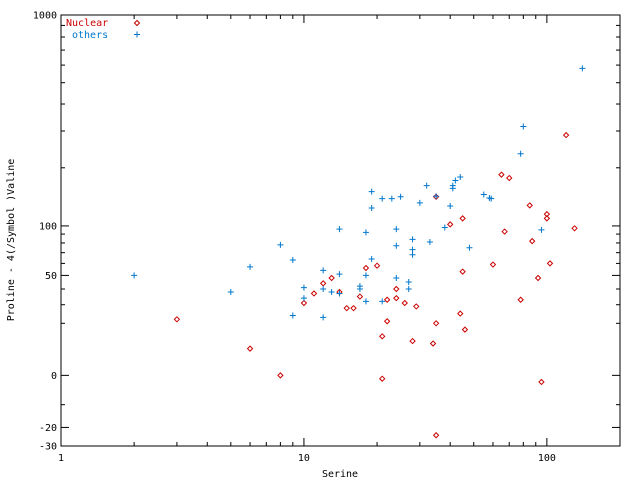 This screenshot has height=480, width=640. Describe the element at coordinates (90, 35) in the screenshot. I see `legend-label-others: others` at that location.